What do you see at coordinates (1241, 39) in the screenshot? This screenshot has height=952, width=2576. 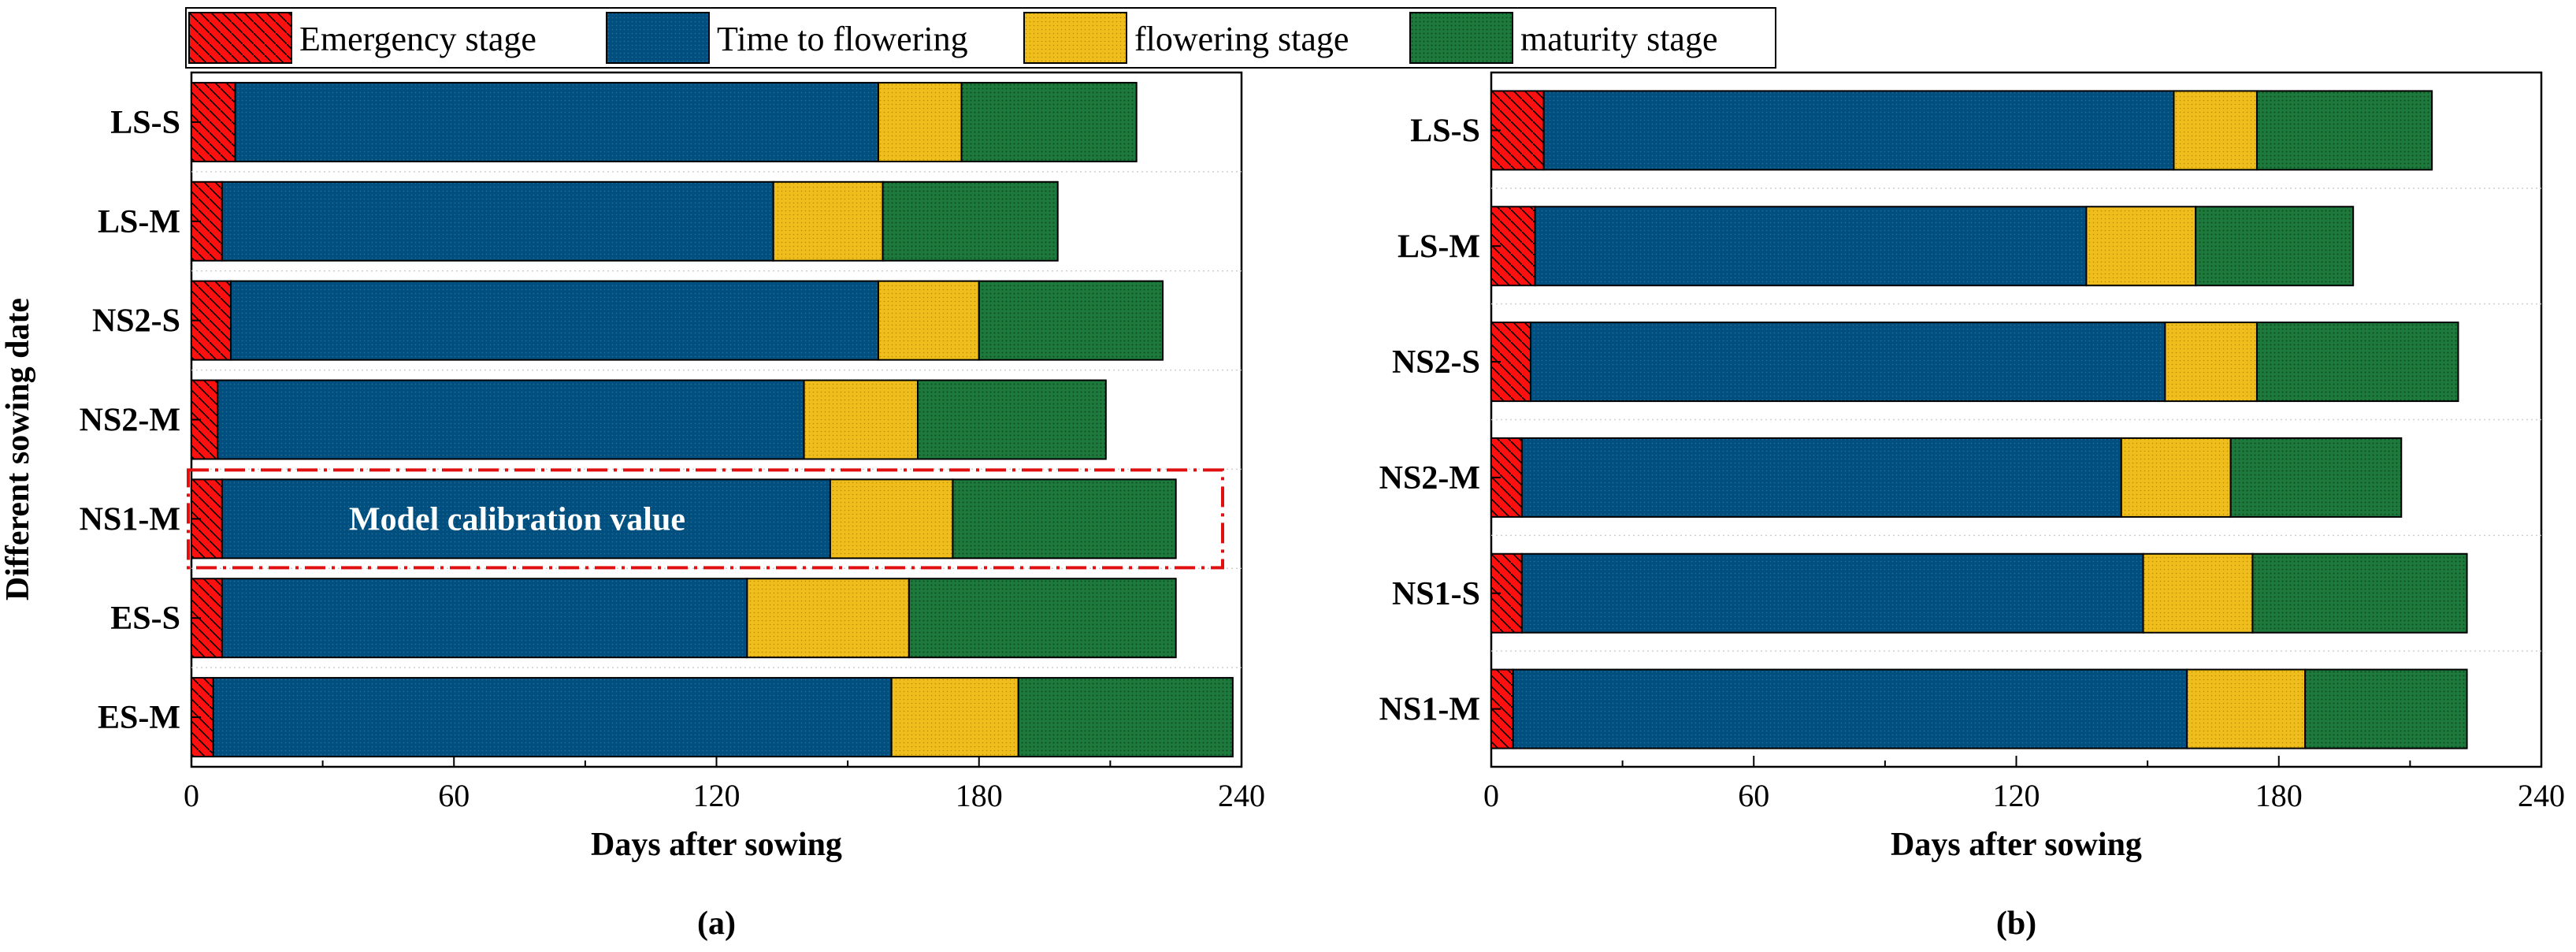 I see `legend-label-flowering: flowering stage` at bounding box center [1241, 39].